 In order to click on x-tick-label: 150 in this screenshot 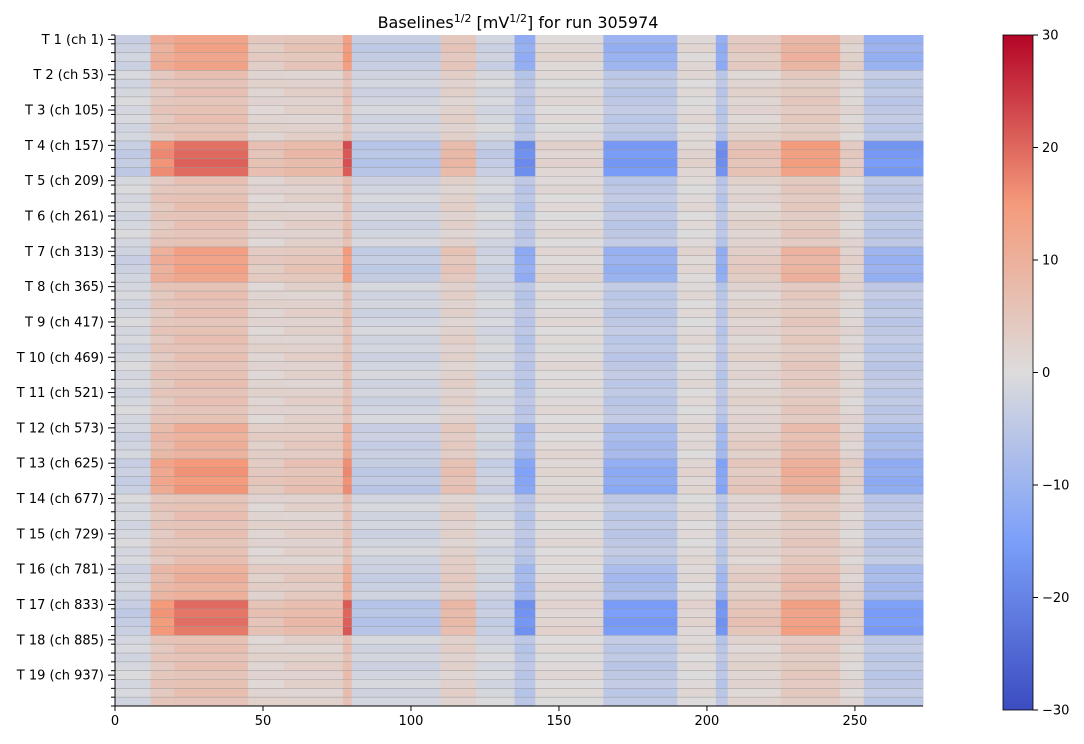, I will do `click(559, 721)`.